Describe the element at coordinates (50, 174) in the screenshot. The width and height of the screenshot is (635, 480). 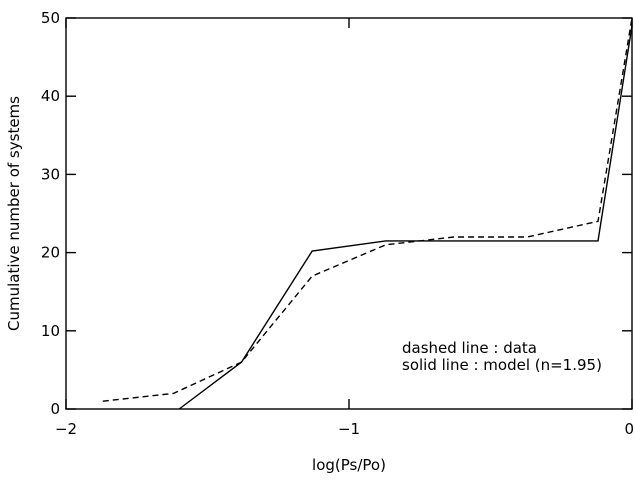
I see `y-tick-label: 30` at that location.